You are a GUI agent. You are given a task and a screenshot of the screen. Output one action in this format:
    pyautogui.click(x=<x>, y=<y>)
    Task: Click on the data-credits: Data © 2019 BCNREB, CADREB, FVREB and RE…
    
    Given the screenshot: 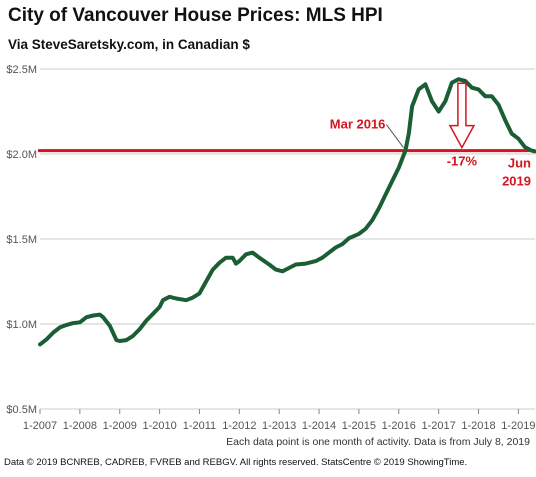 What is the action you would take?
    pyautogui.click(x=236, y=462)
    